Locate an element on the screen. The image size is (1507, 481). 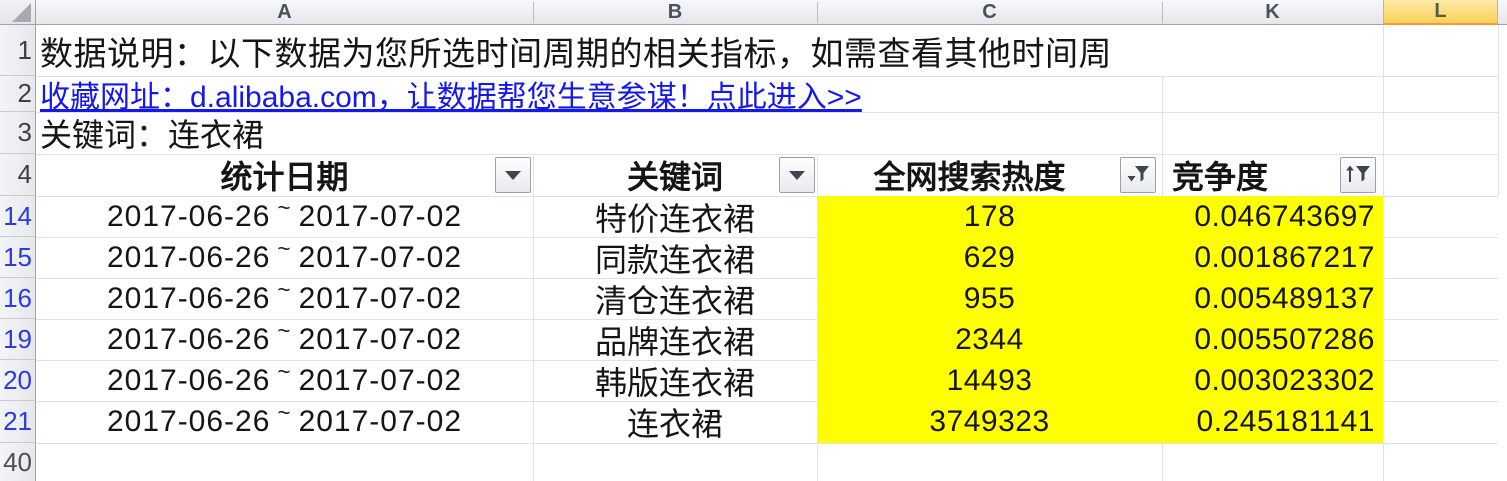
select-all-triangle-icon is located at coordinates (21, 12).